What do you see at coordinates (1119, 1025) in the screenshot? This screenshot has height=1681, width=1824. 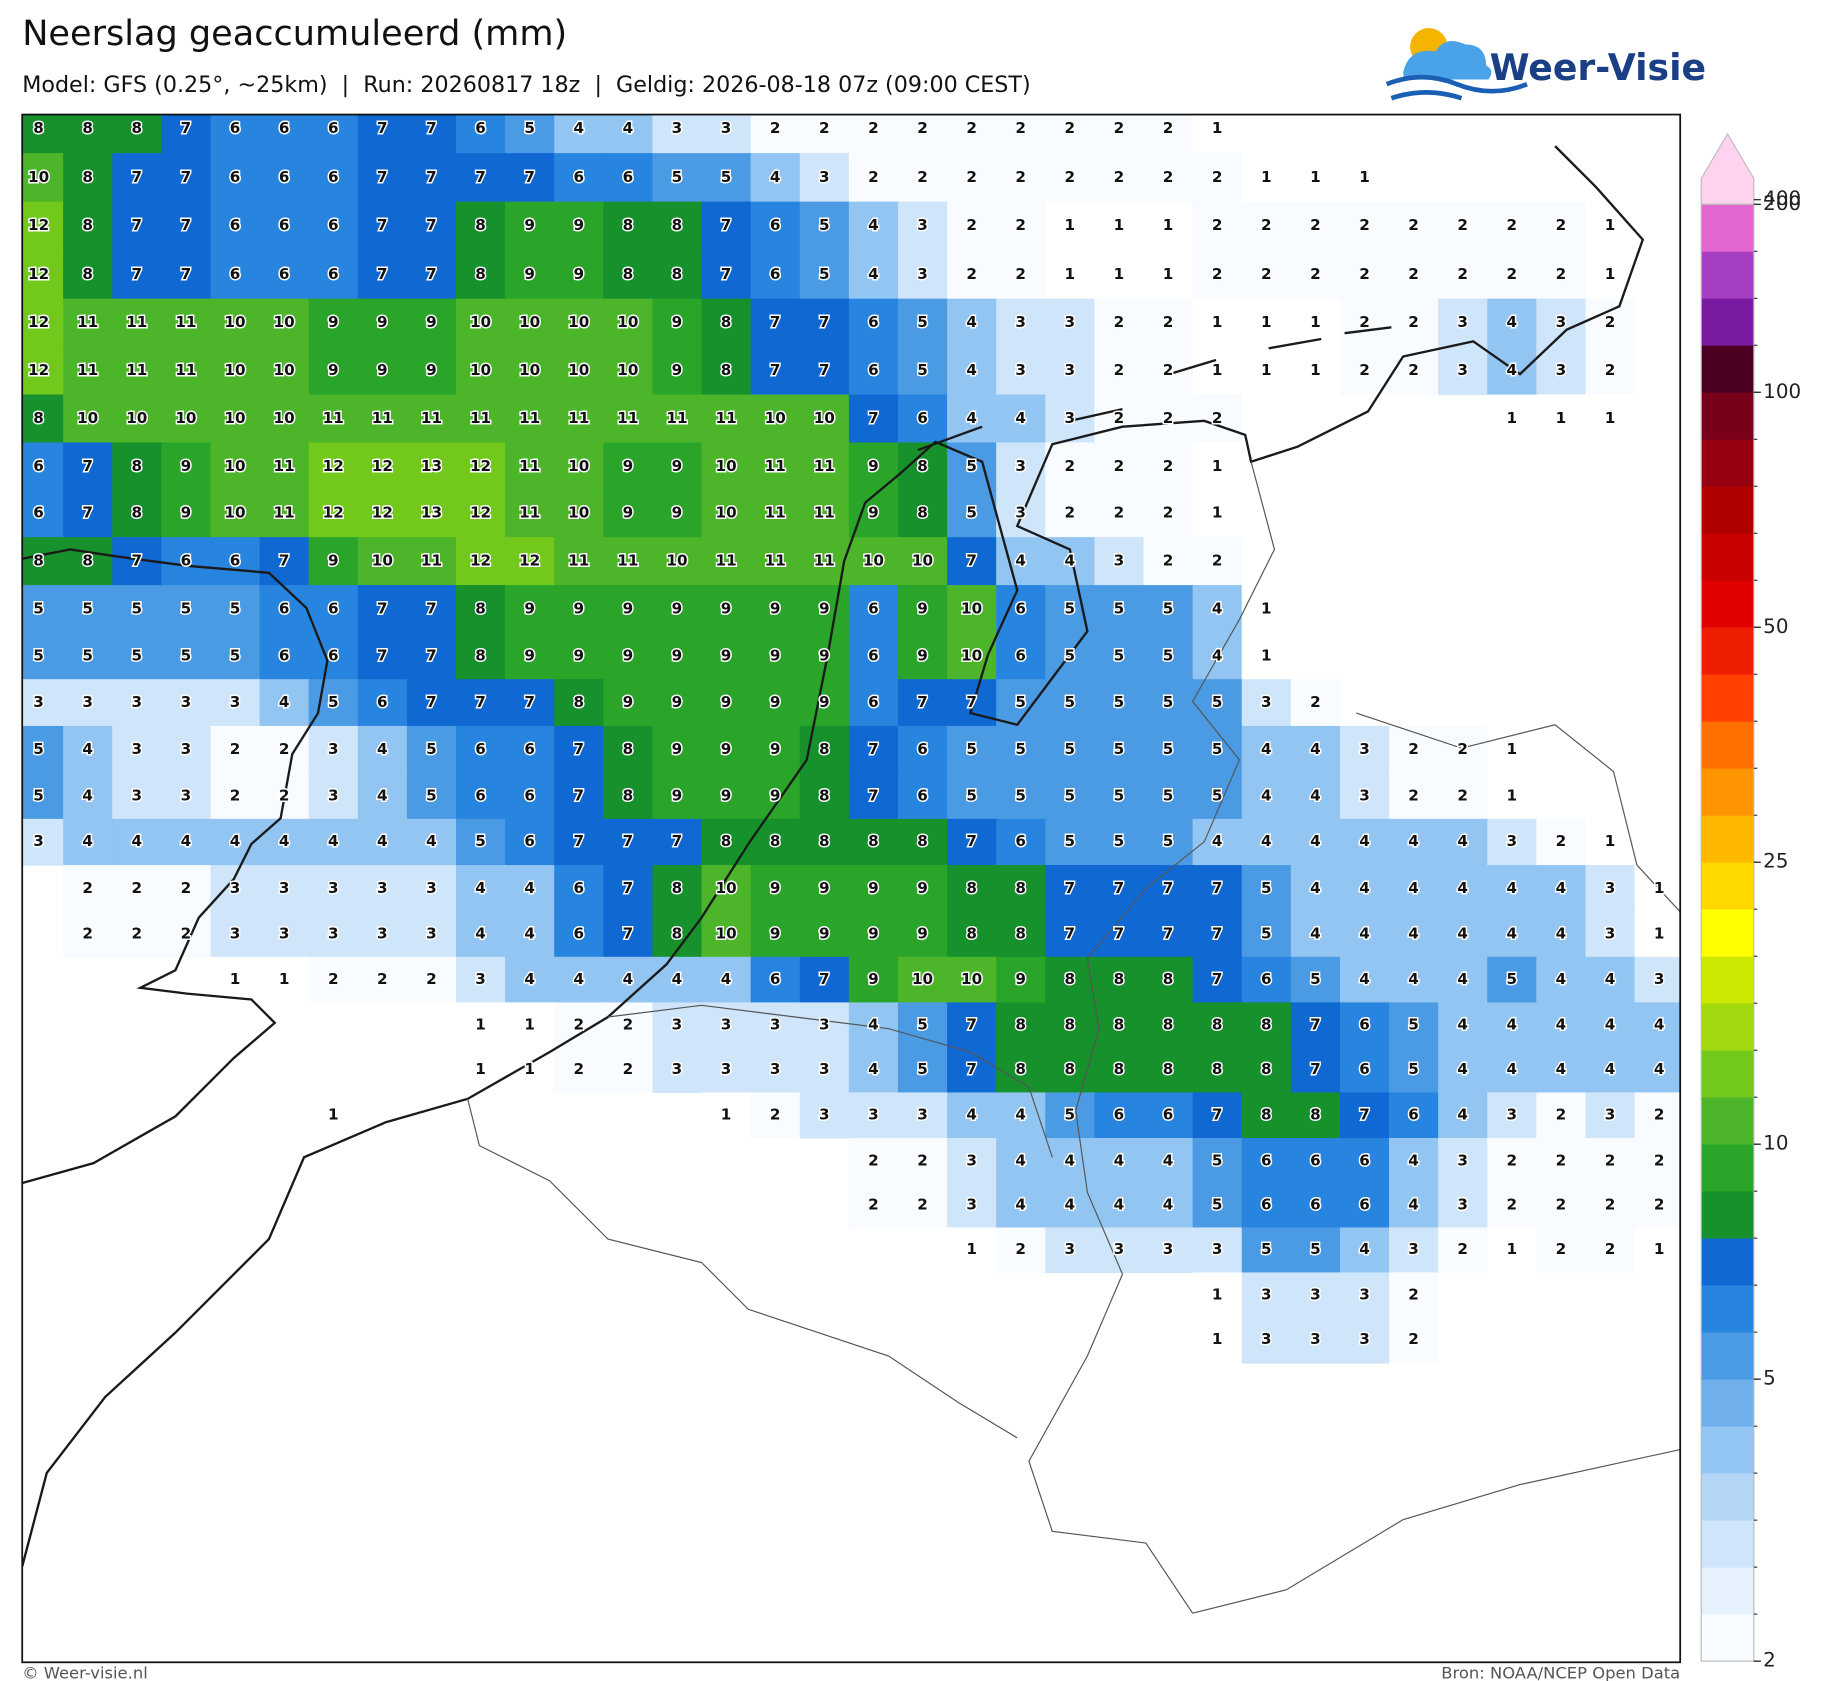 I see `precip-value: 8` at bounding box center [1119, 1025].